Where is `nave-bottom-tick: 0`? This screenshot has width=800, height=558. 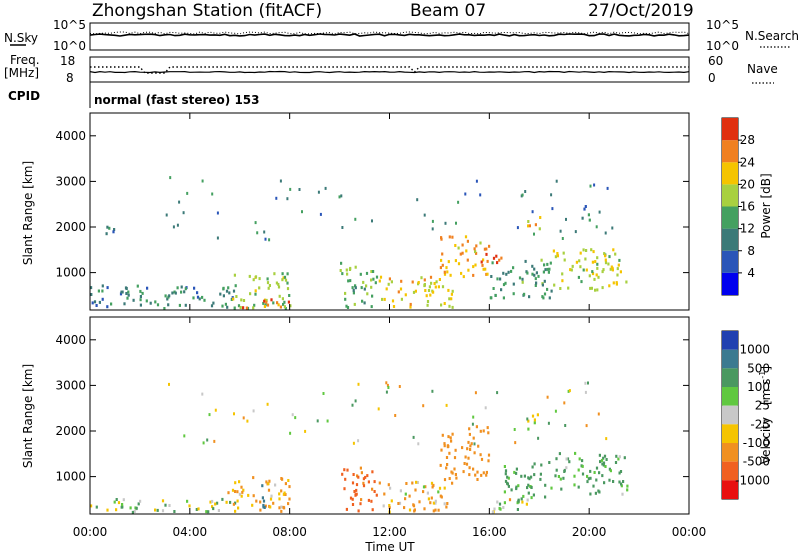 nave-bottom-tick: 0 is located at coordinates (712, 78).